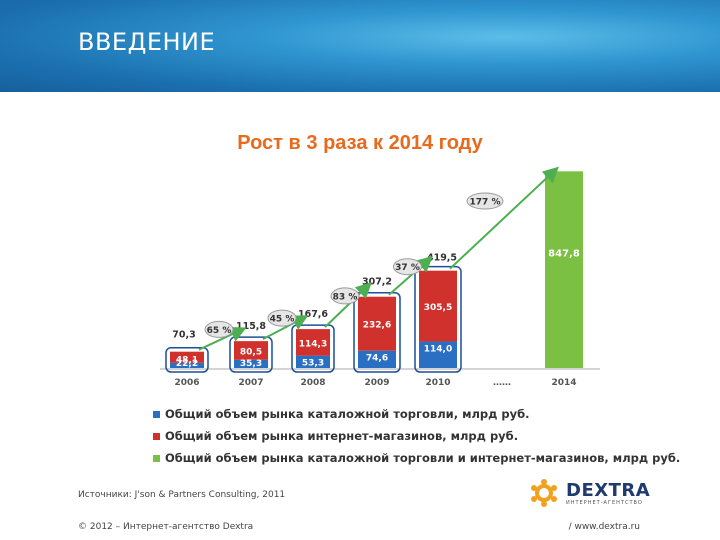 This screenshot has width=720, height=540. I want to click on logo-mark-icon, so click(544, 493).